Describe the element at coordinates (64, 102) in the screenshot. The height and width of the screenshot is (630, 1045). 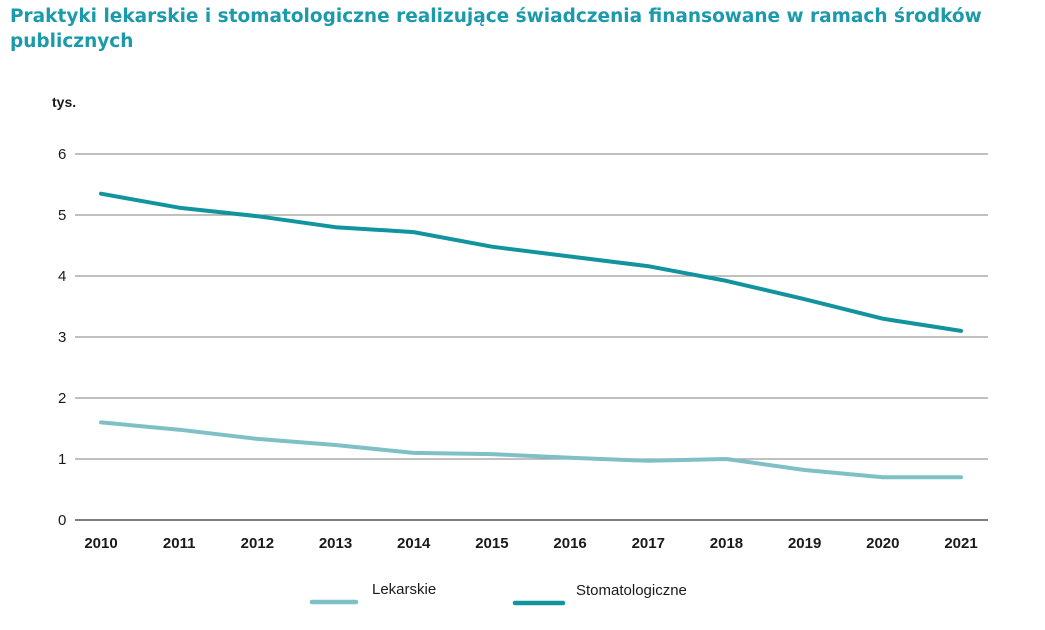
I see `y-axis-unit-label: tys.` at that location.